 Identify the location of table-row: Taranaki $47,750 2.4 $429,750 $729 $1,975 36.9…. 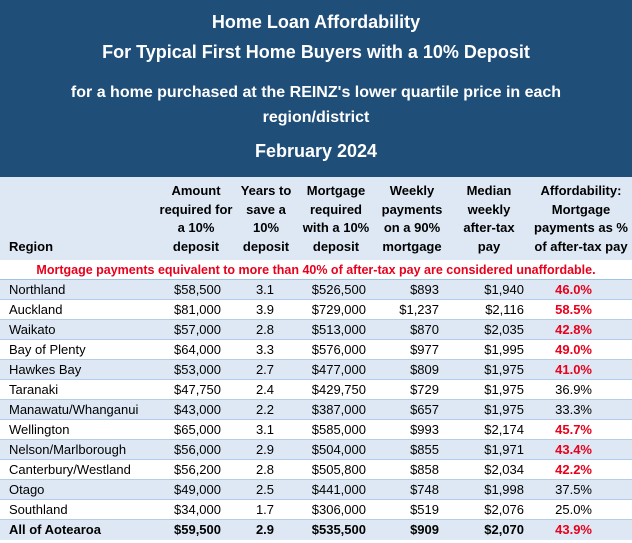
(316, 390).